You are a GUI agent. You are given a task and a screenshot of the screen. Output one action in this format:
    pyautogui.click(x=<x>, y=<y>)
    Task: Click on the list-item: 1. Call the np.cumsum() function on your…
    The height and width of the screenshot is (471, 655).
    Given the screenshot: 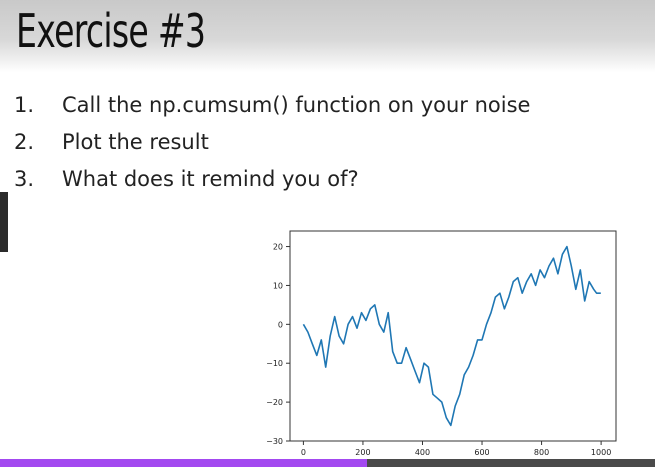 What is the action you would take?
    pyautogui.click(x=272, y=111)
    